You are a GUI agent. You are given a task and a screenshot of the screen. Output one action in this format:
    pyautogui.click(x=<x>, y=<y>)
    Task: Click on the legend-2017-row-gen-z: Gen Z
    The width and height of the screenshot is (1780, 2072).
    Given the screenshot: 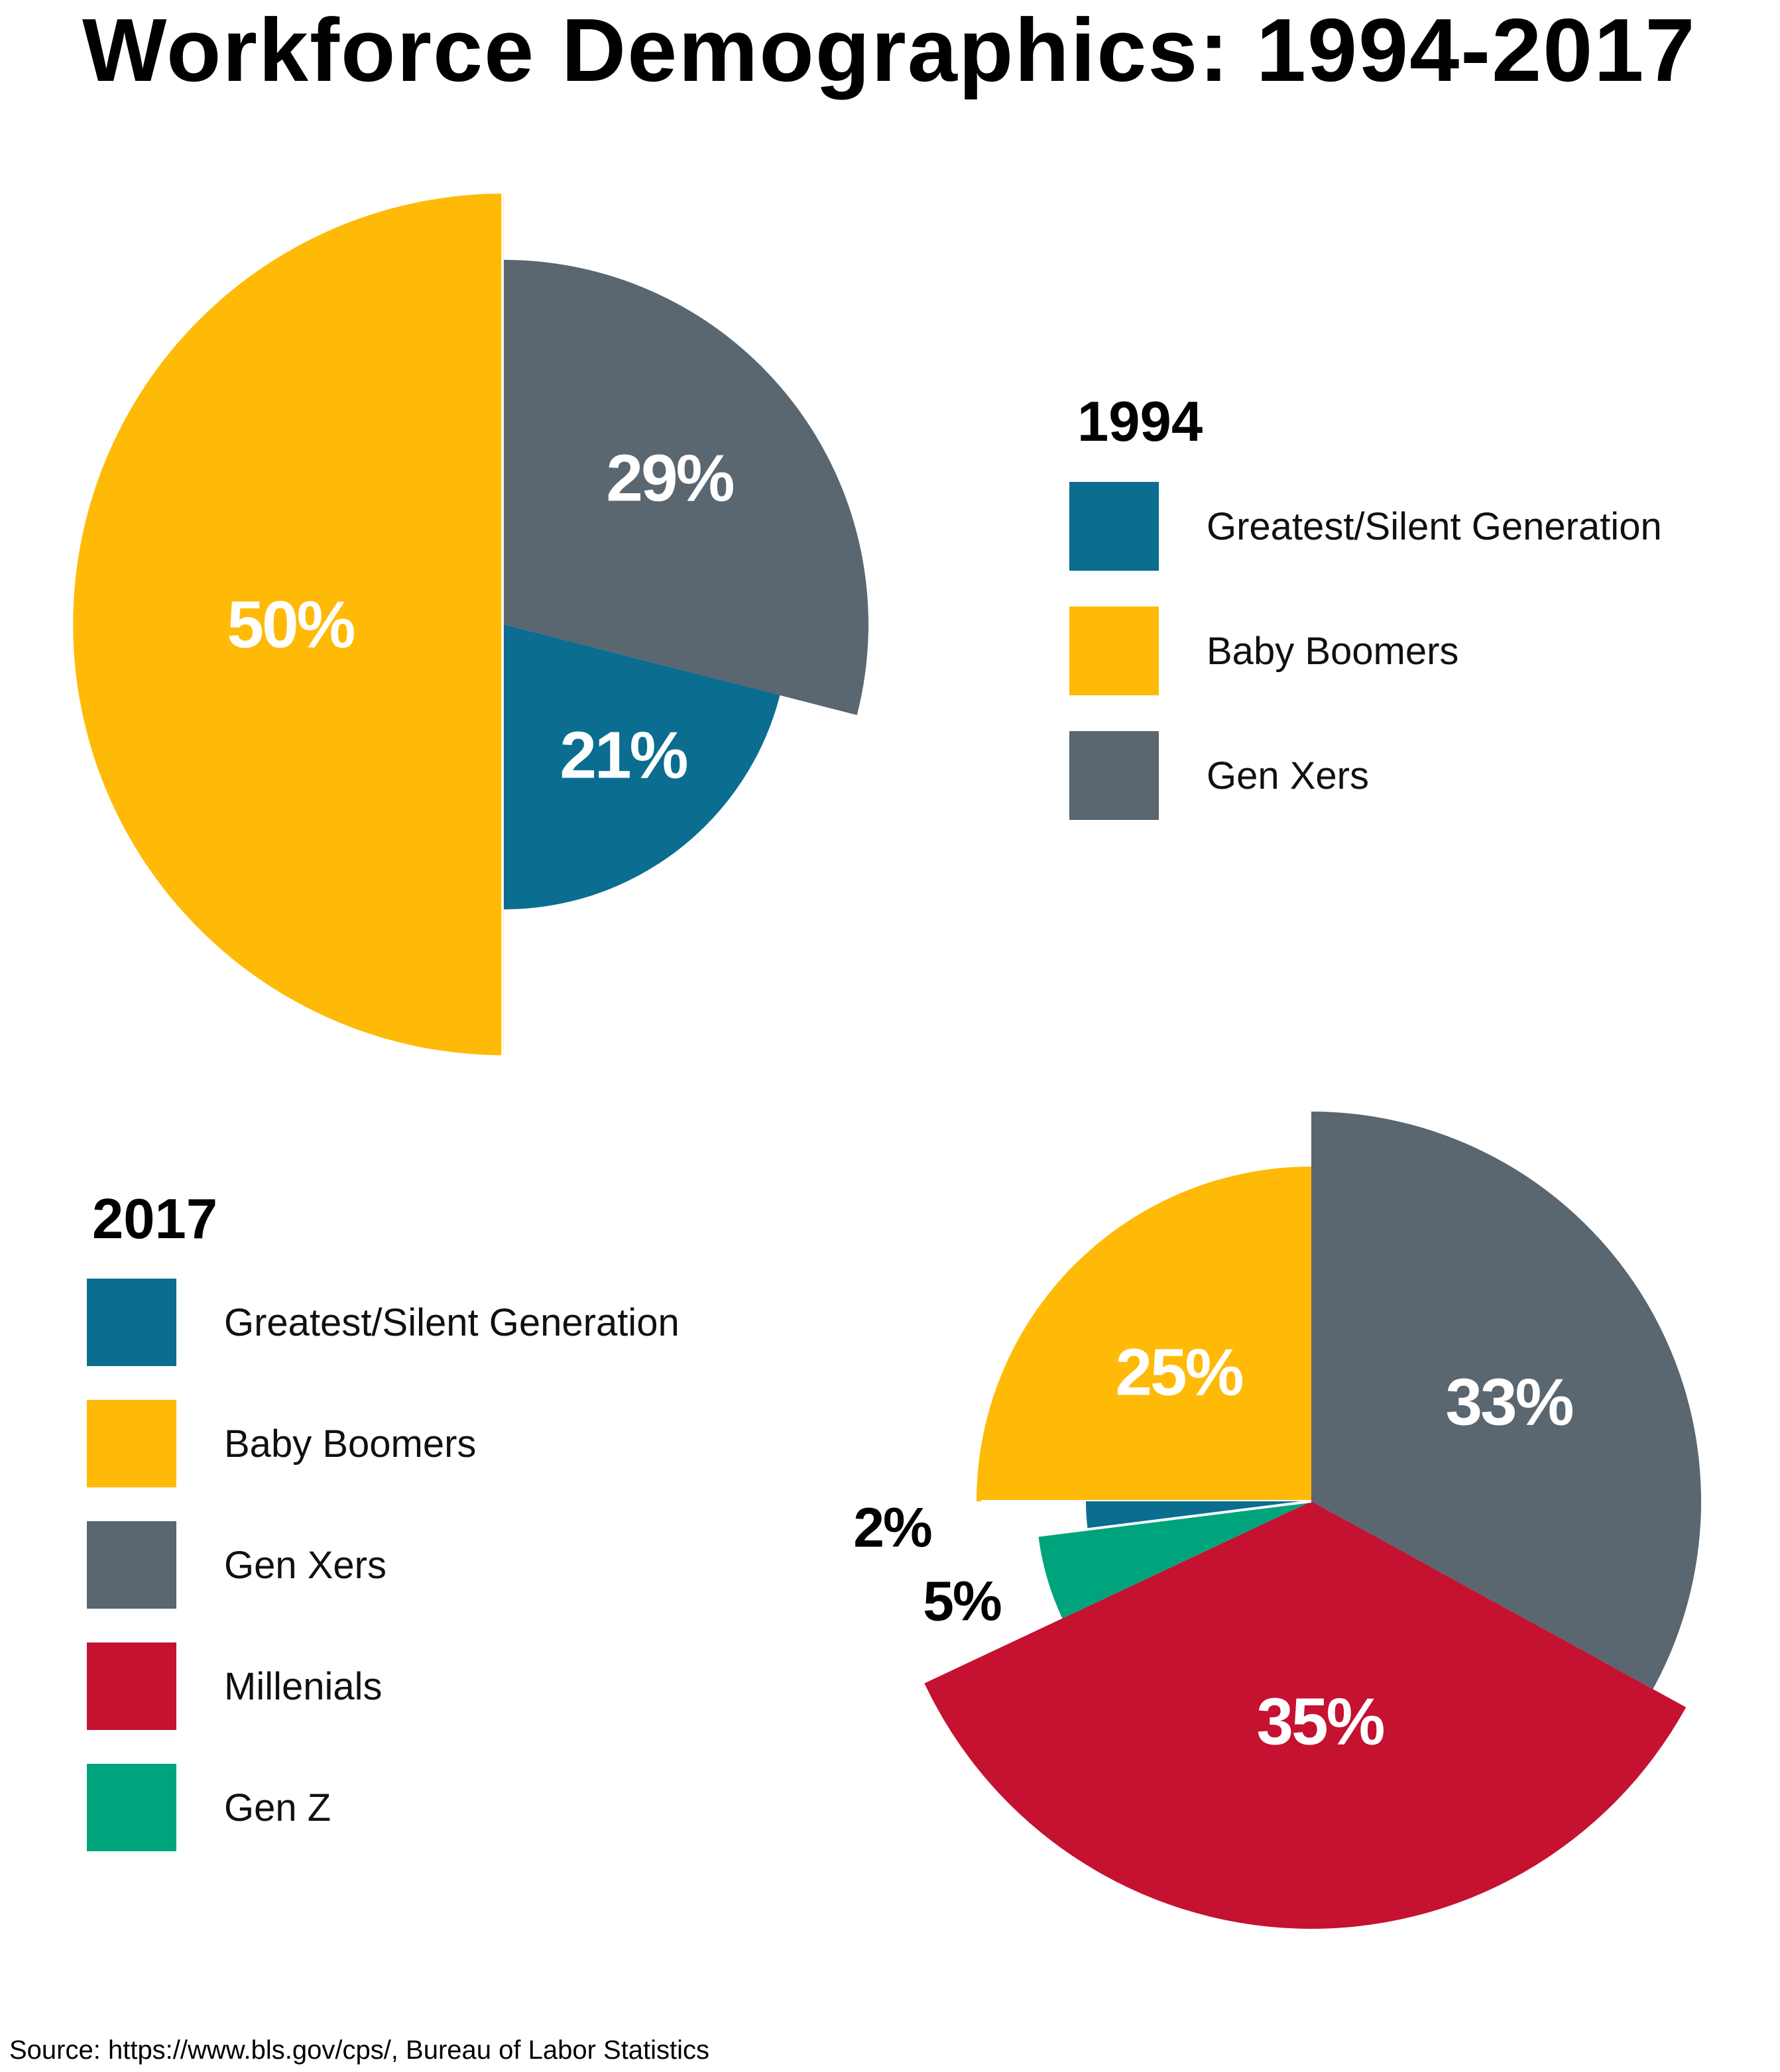 What is the action you would take?
    pyautogui.click(x=383, y=1807)
    